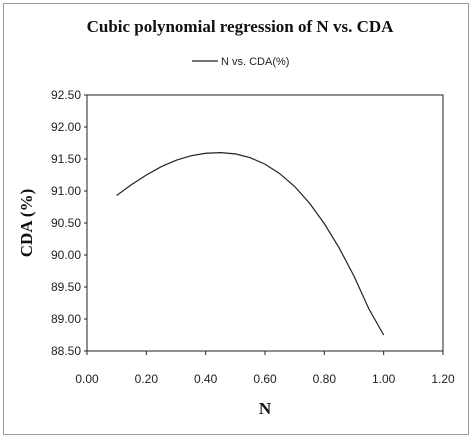 This screenshot has height=440, width=474. I want to click on y-tick-label: 92.00, so click(66, 127).